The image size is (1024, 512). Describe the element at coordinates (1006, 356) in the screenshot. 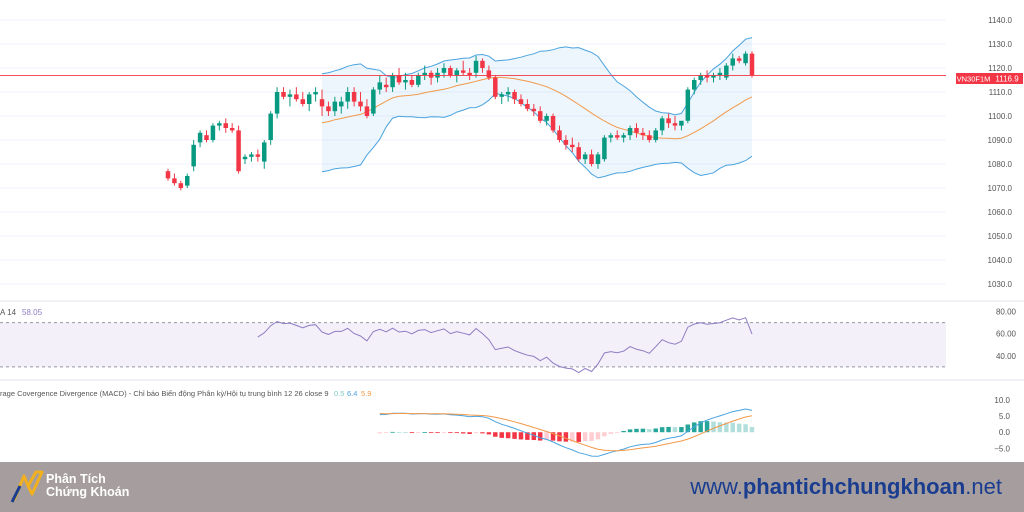

I see `rsi-tick-label: 40.00` at that location.